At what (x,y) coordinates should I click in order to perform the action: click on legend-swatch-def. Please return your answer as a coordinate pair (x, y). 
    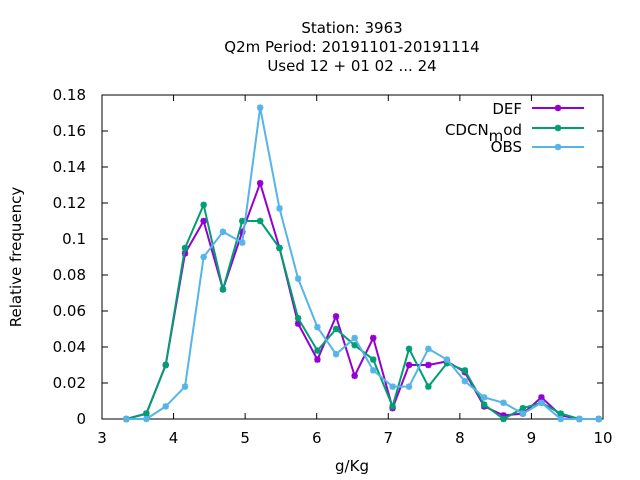
    Looking at the image, I should click on (558, 108).